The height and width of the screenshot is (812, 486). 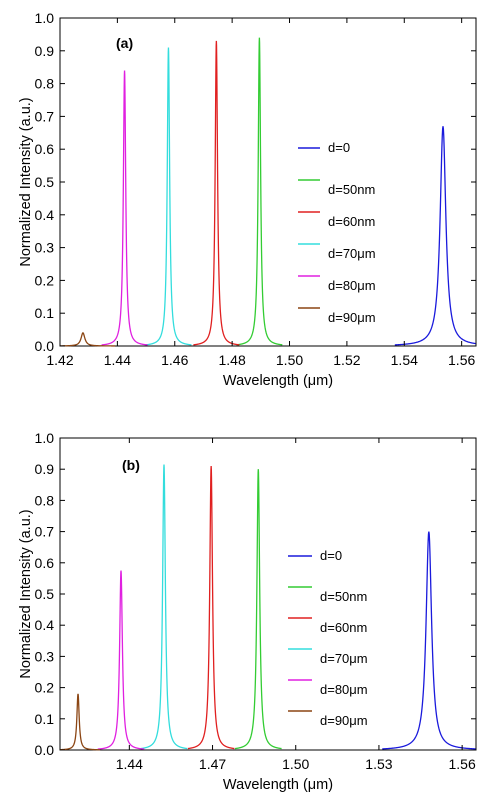 I want to click on x-tick-label: 1.53, so click(x=378, y=764).